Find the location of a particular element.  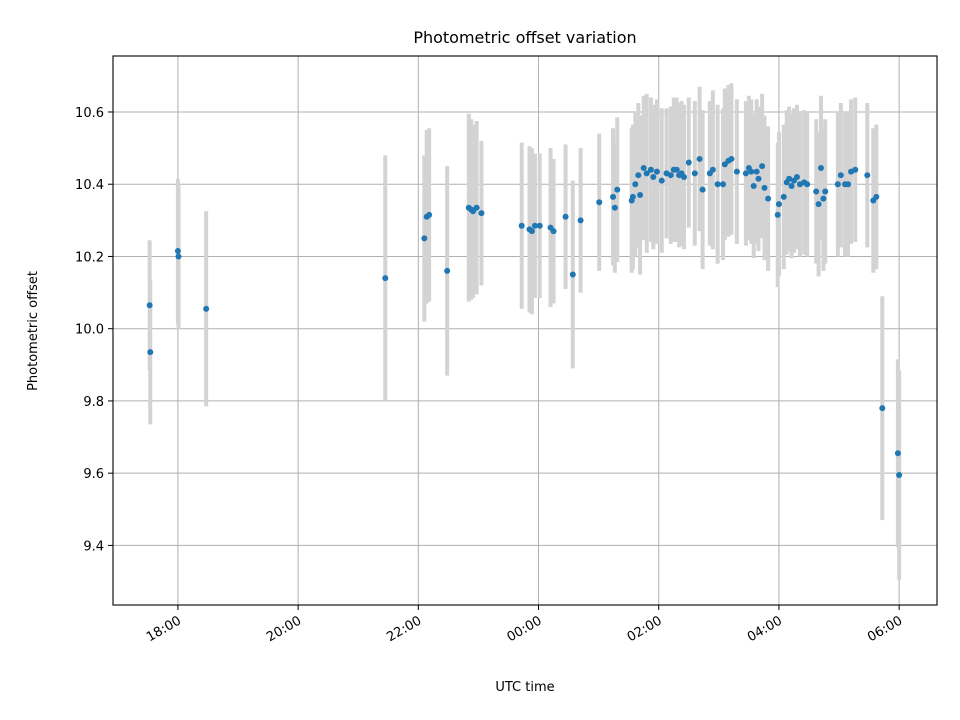

y-tick-label: 10.0 is located at coordinates (89, 330).